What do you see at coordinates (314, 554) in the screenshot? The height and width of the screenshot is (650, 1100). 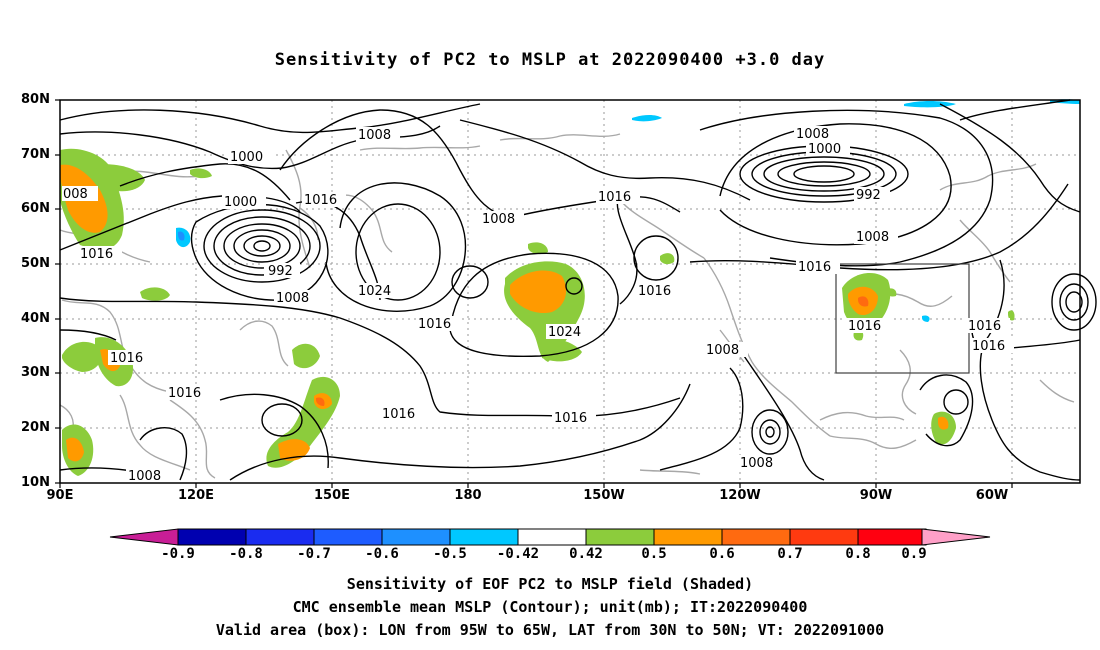 I see `colorbar-label: -0.7` at bounding box center [314, 554].